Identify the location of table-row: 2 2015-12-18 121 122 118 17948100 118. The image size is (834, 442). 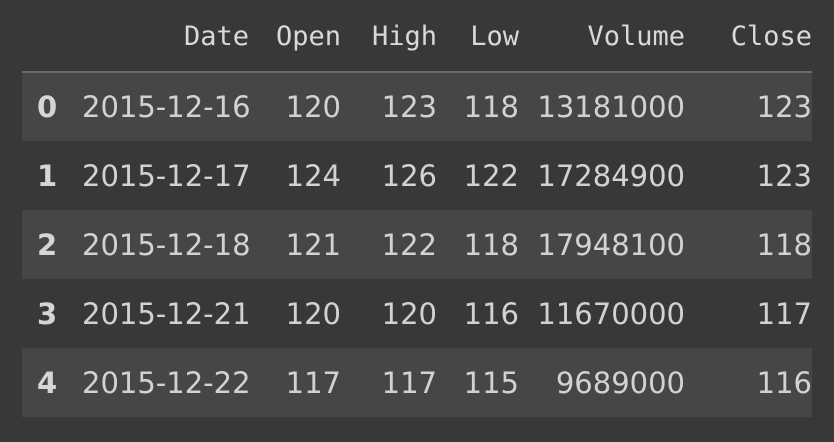
(417, 244).